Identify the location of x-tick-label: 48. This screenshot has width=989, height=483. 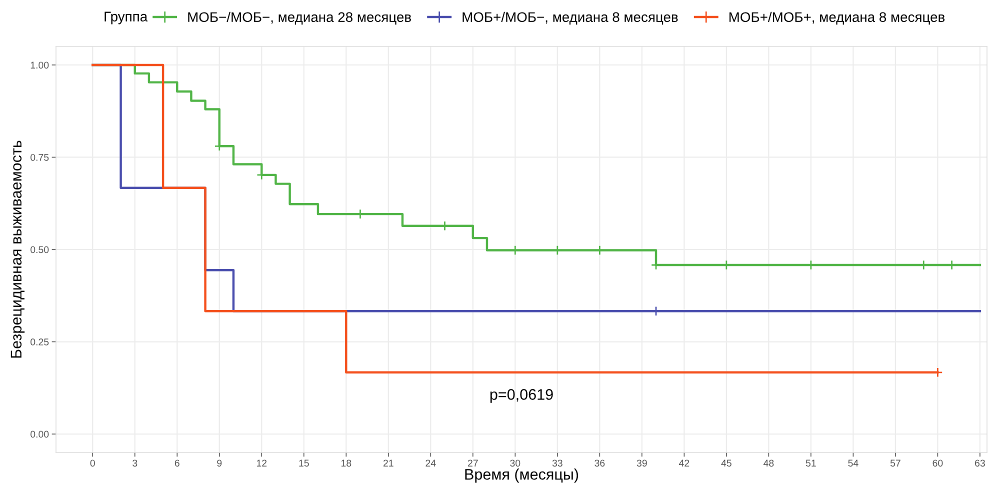
(769, 463).